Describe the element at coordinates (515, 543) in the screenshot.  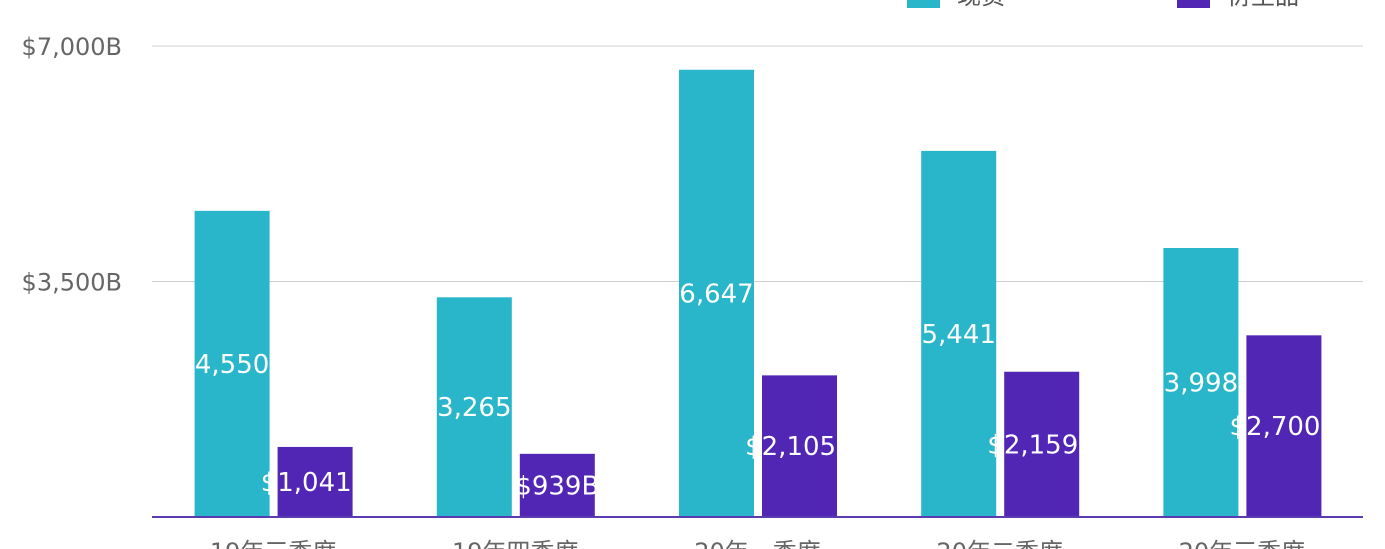
I see `x-tick-label: 19年四季度` at that location.